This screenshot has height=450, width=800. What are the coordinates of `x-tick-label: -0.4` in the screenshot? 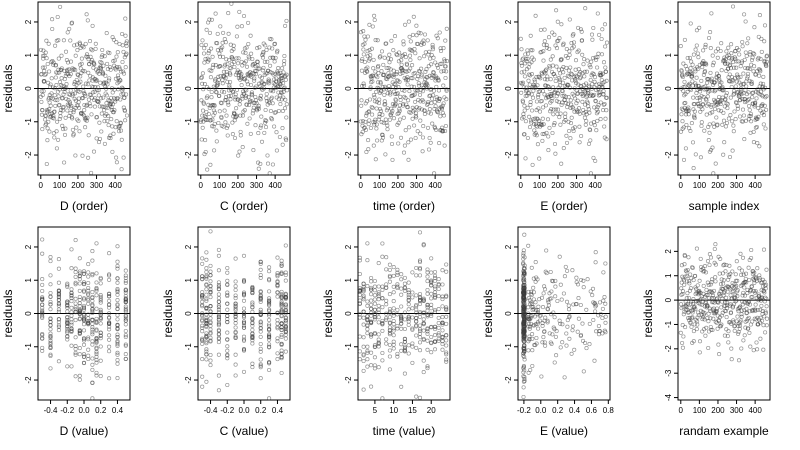 It's located at (211, 410).